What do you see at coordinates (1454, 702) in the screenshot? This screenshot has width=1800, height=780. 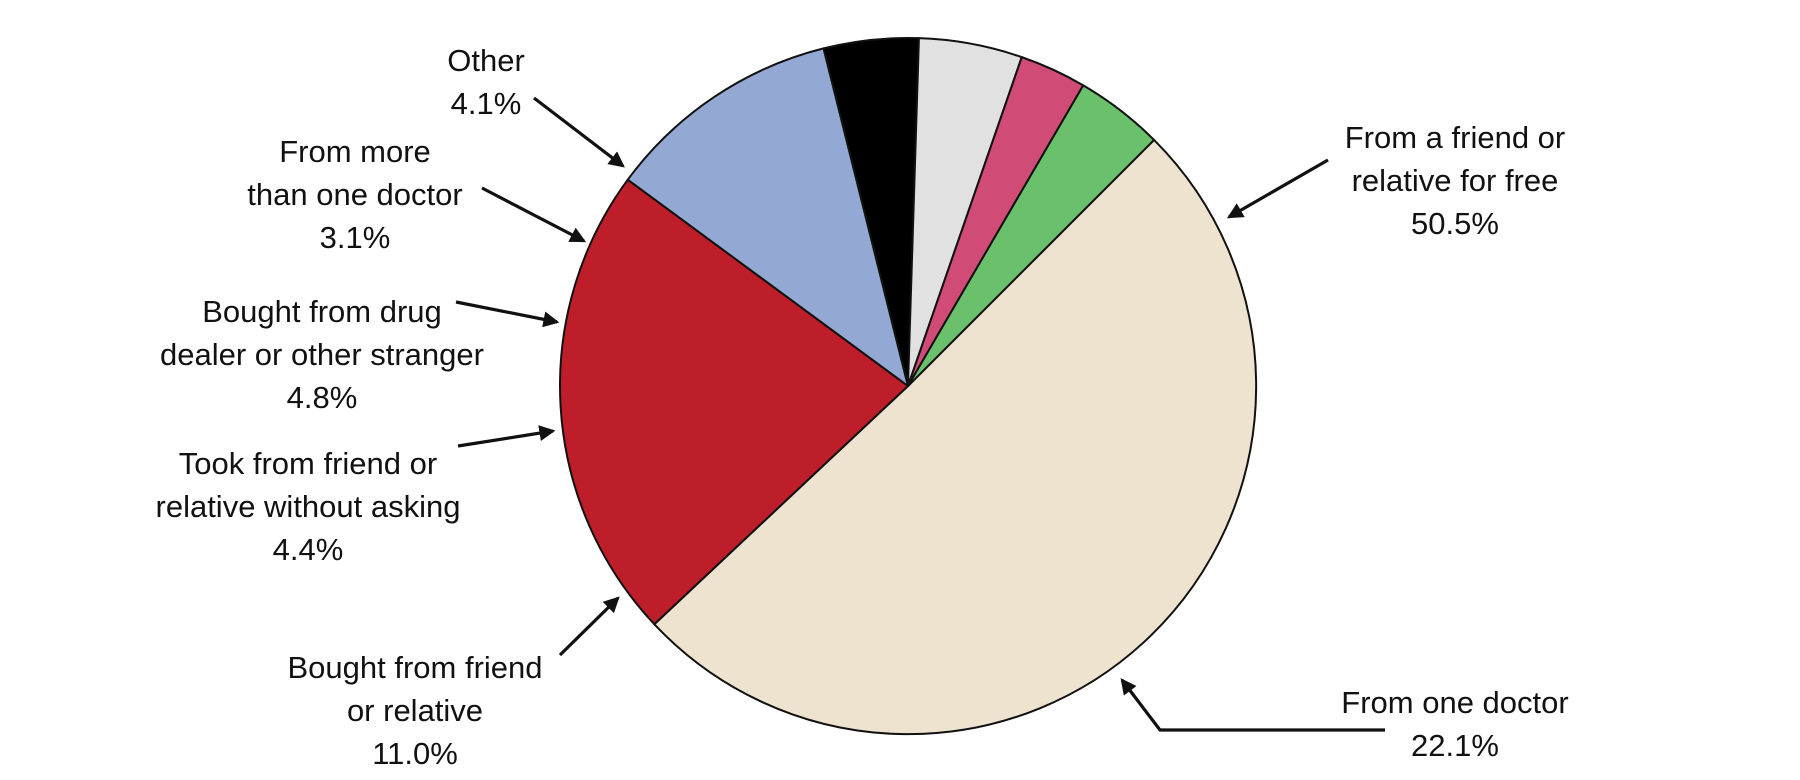 I see `category-label-line: From one doctor` at bounding box center [1454, 702].